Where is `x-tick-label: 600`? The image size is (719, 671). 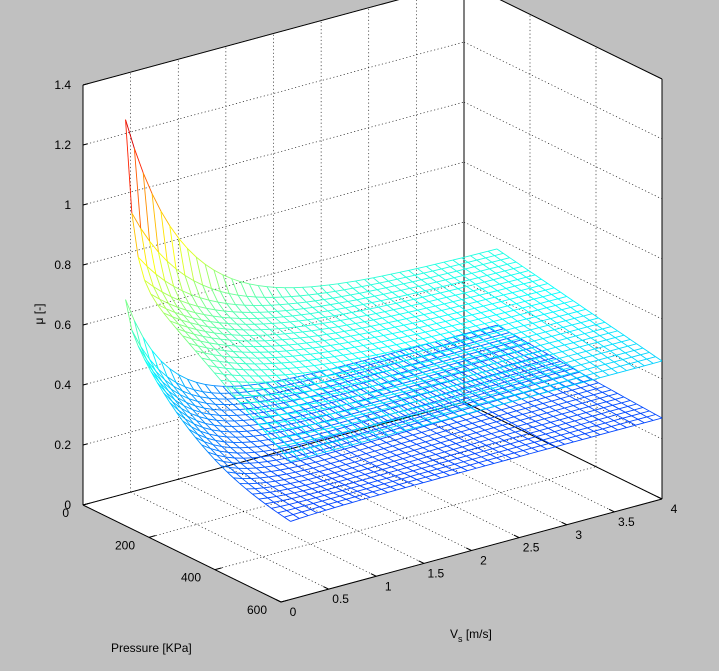
x-tick-label: 600 is located at coordinates (257, 610).